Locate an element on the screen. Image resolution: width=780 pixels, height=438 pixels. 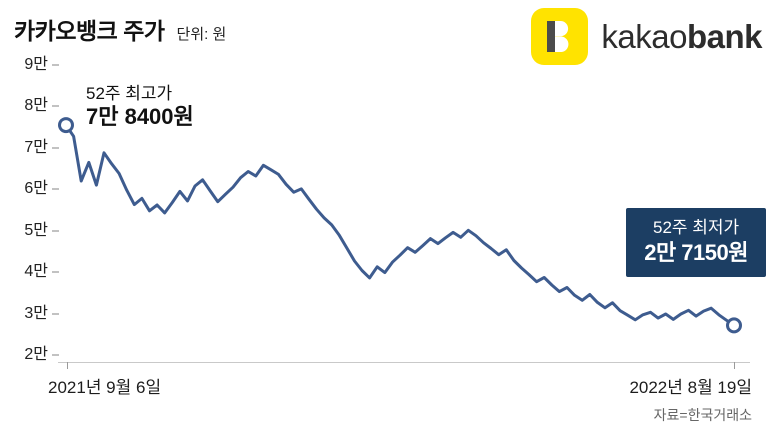
x-axis-tick-end is located at coordinates (734, 365).